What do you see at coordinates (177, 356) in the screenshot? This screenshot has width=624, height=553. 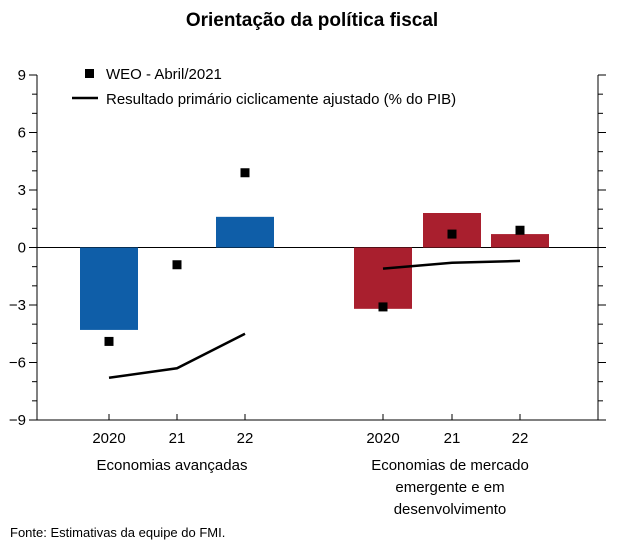 I see `series-line-advanced` at bounding box center [177, 356].